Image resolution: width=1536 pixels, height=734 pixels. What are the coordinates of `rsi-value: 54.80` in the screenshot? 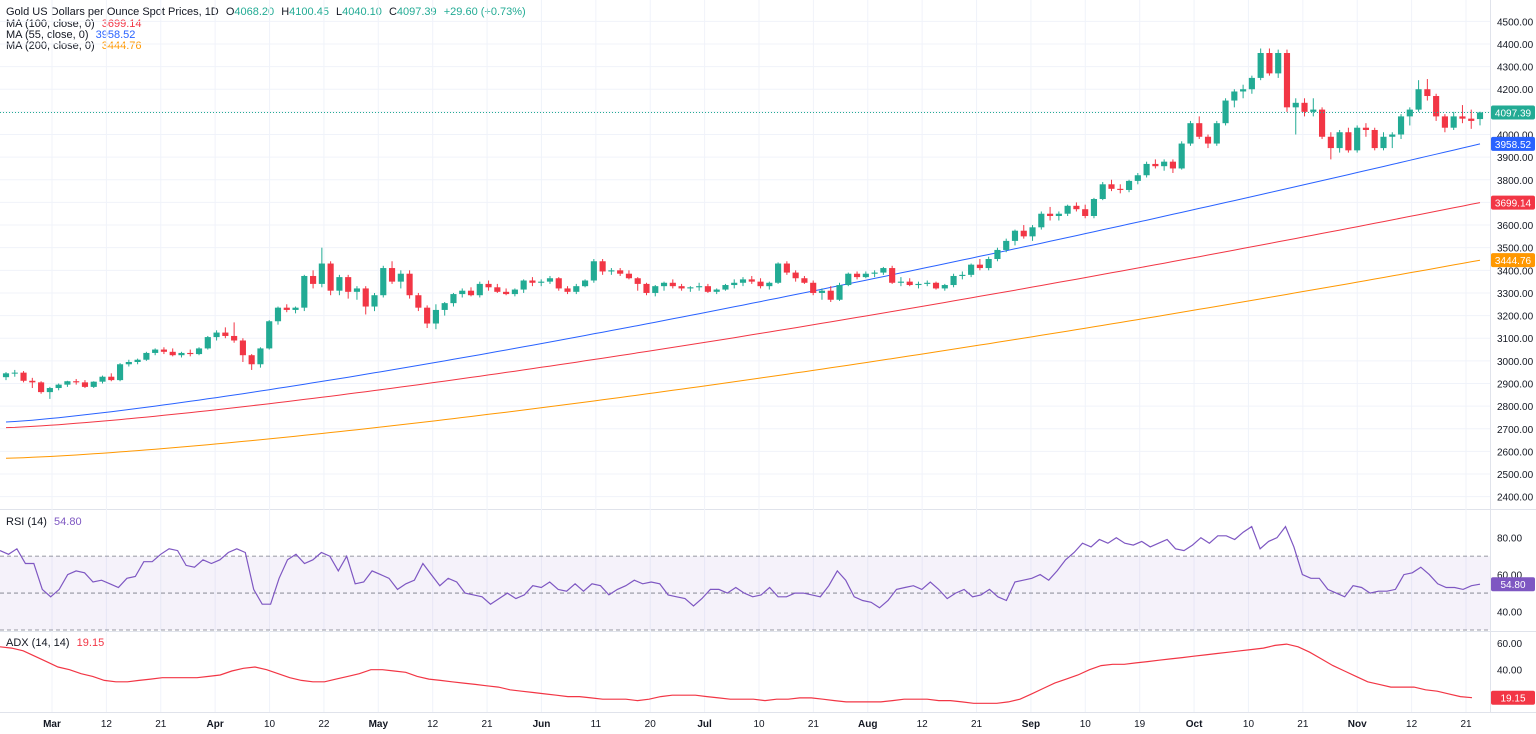 It's located at (68, 522).